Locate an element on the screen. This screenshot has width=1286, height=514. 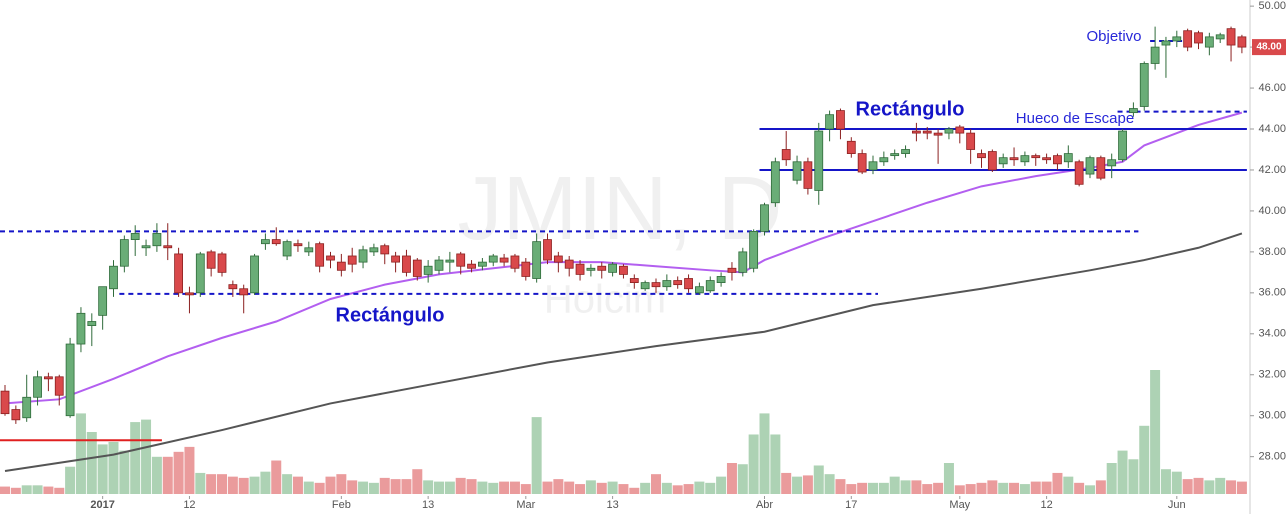
y-tick-label: 36.00 is located at coordinates (1272, 293).